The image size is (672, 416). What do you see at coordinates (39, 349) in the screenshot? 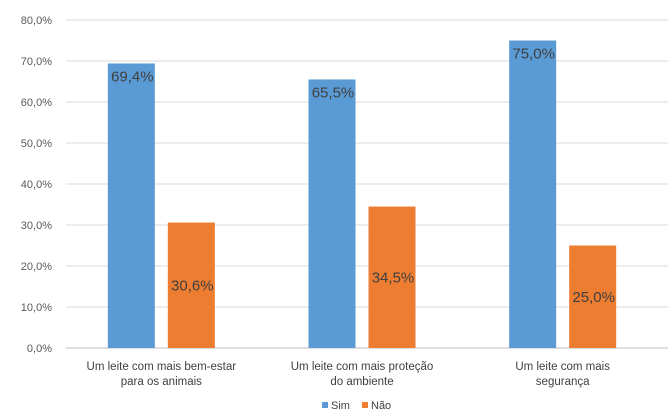
I see `y-tick-label: 0,0%` at bounding box center [39, 349].